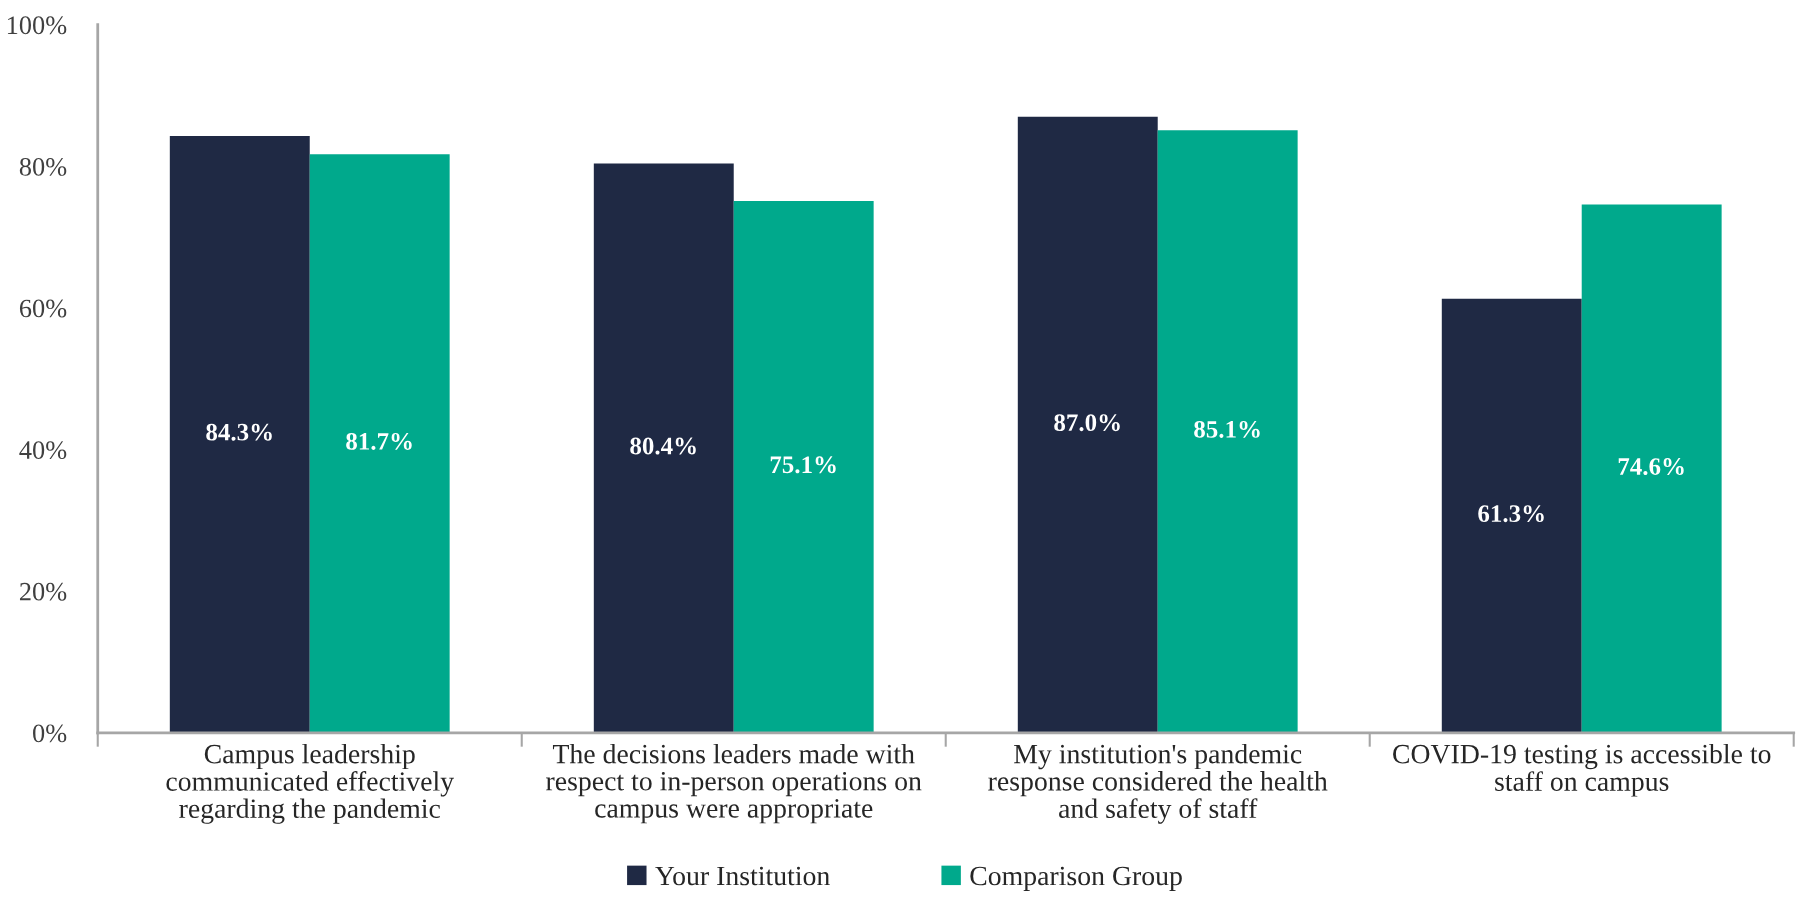 This screenshot has height=916, width=1810. I want to click on y-tick-label: 100%, so click(37, 25).